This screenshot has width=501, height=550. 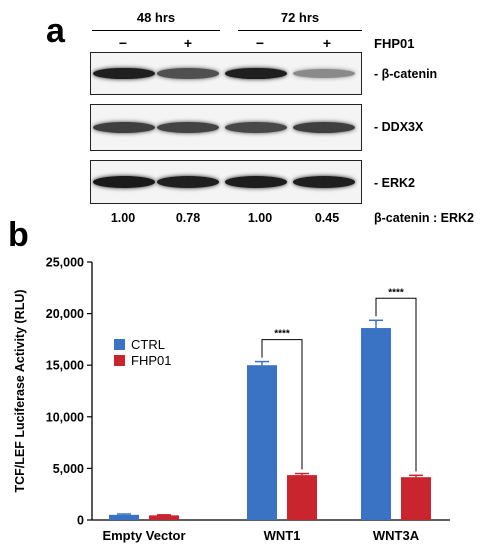 What do you see at coordinates (123, 218) in the screenshot?
I see `ratio-value-1: 1.00` at bounding box center [123, 218].